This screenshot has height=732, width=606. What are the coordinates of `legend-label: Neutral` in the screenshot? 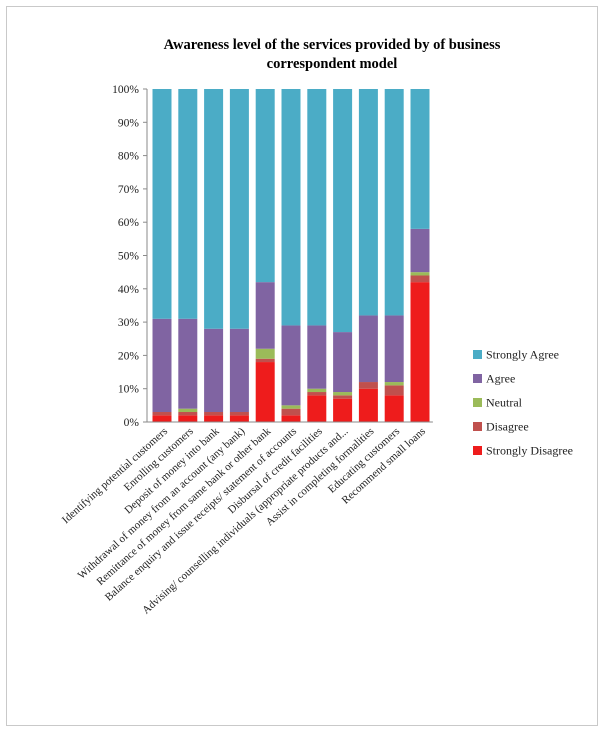 It's located at (504, 403).